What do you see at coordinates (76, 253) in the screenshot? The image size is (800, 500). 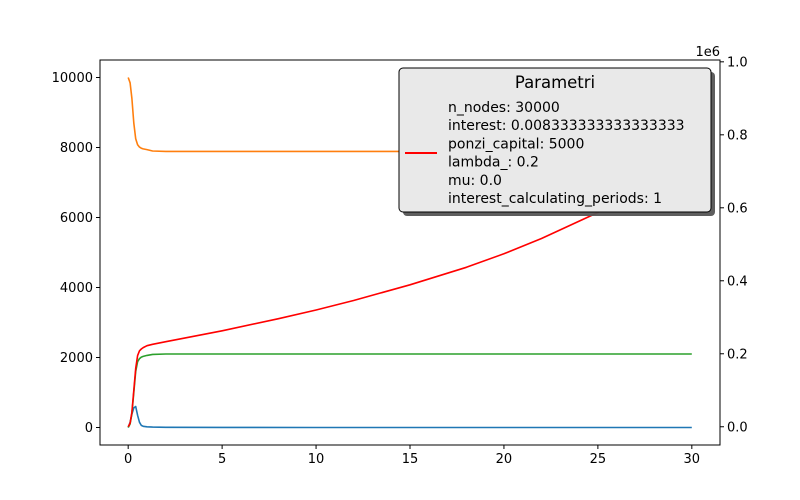 I see `left-y-axis-ticks: 0 2000 4000 6000 8000 10000` at bounding box center [76, 253].